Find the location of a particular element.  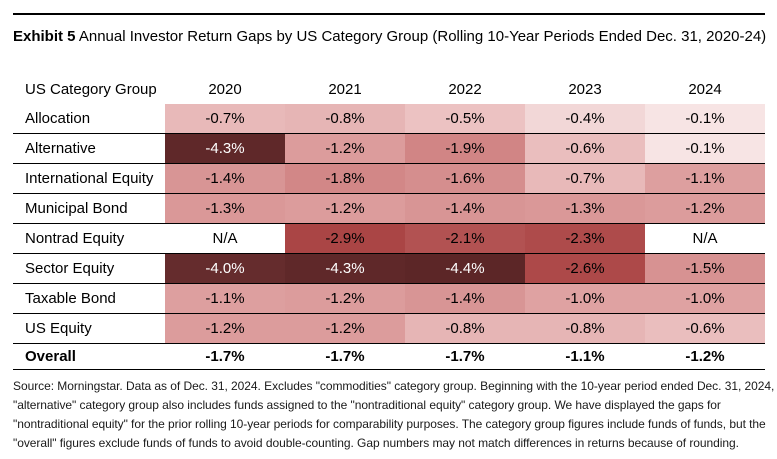

value-cell-2023: -0.6% is located at coordinates (585, 148).